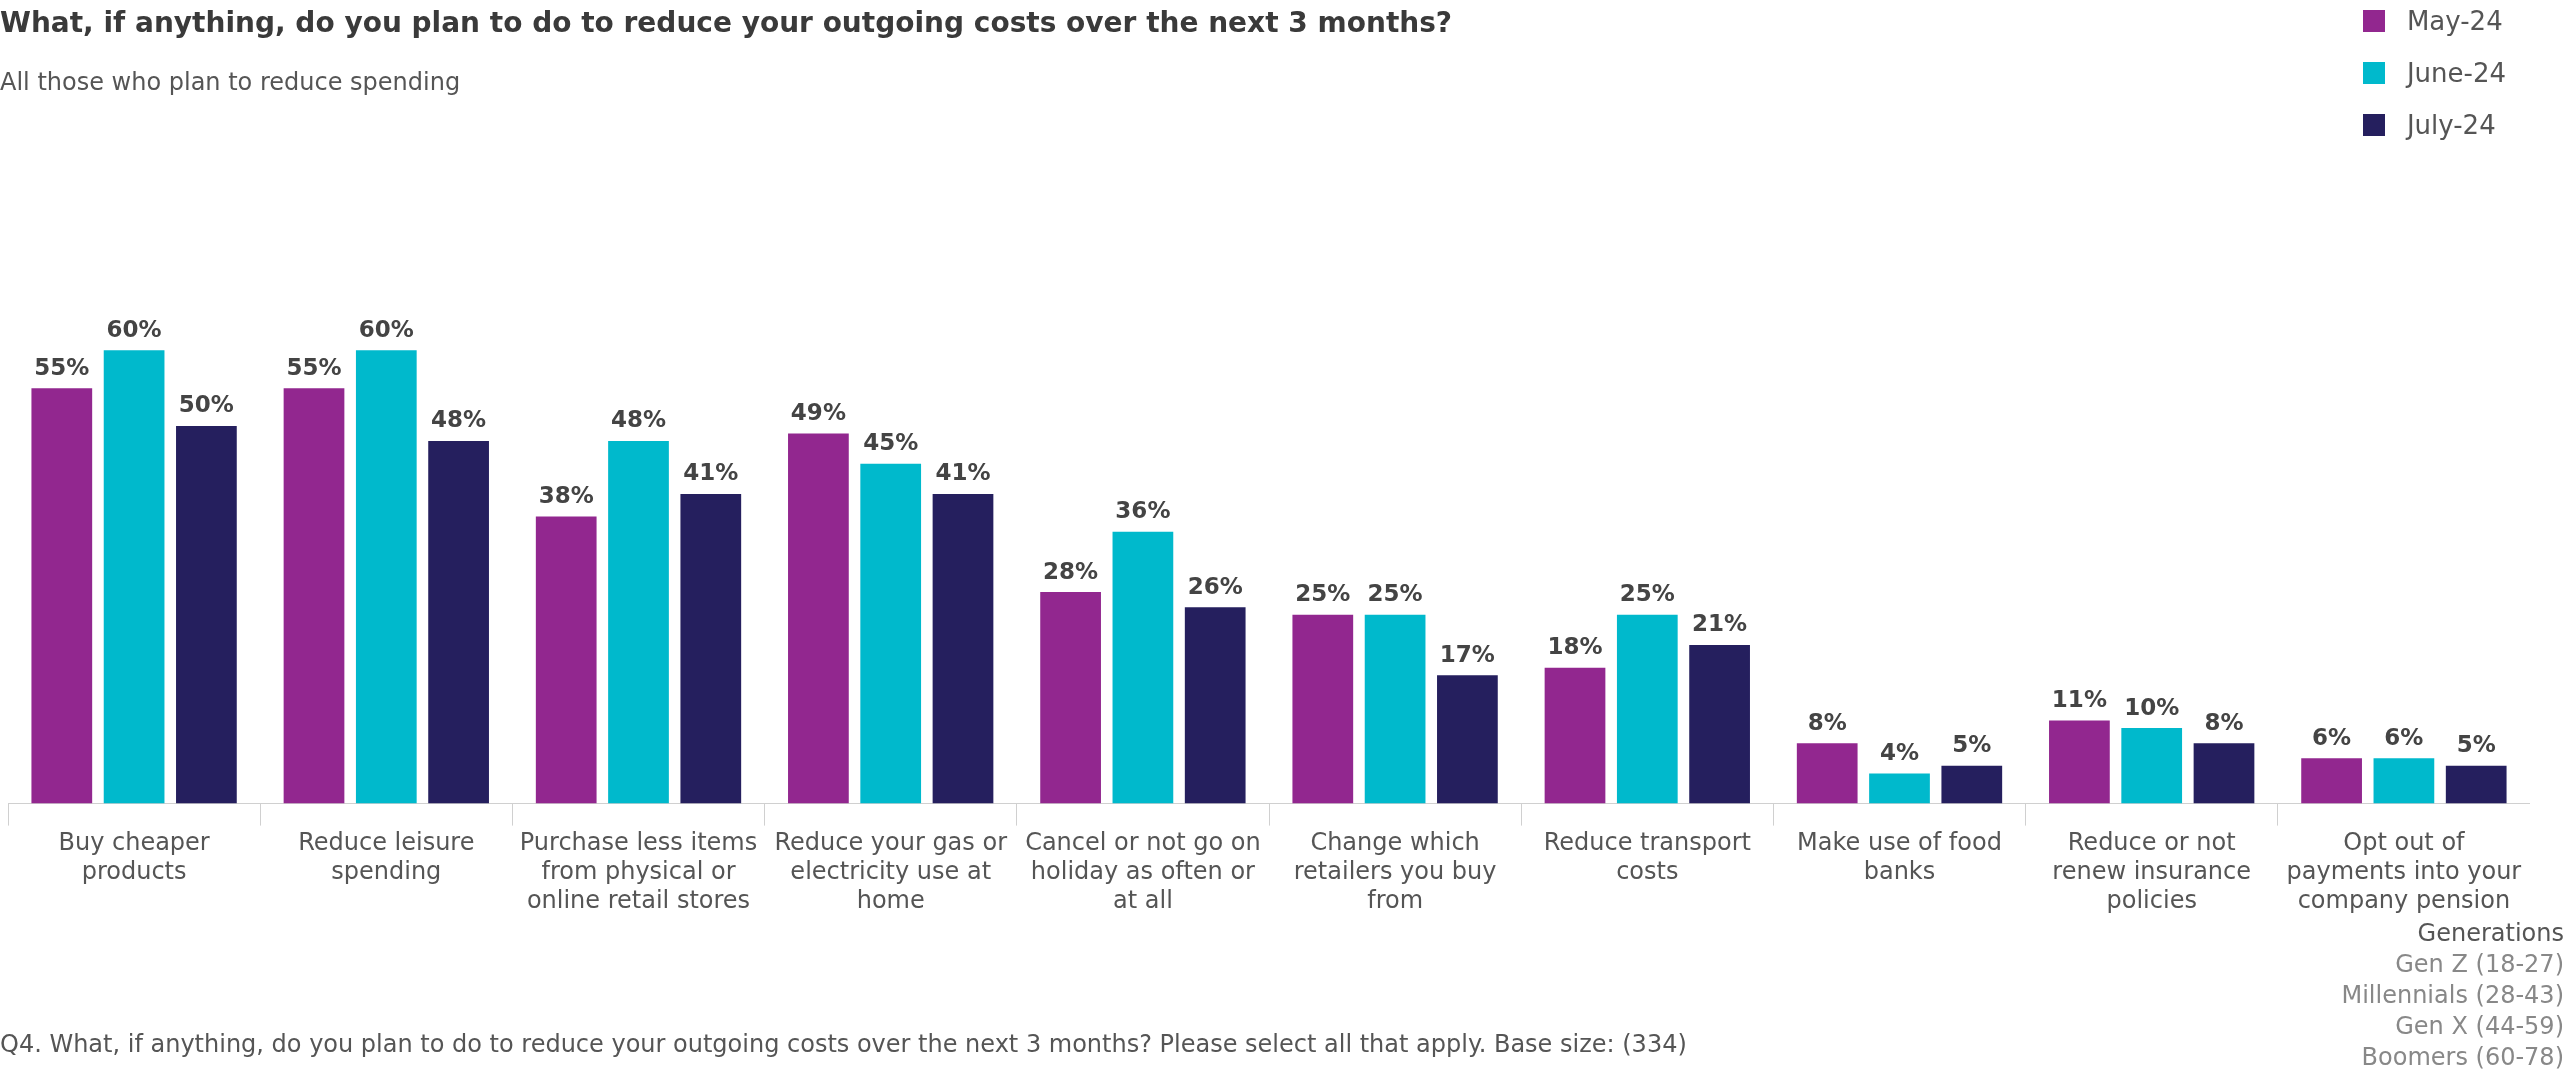 This screenshot has width=2566, height=1077. Describe the element at coordinates (2479, 964) in the screenshot. I see `text: Gen Z (18-27)` at that location.